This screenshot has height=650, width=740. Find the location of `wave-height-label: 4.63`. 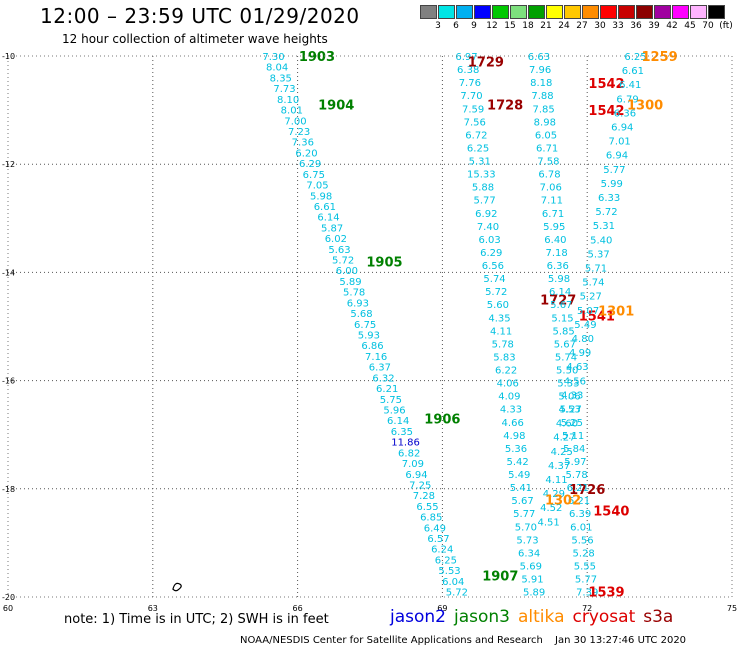

wave-height-label: 4.63 is located at coordinates (577, 367).